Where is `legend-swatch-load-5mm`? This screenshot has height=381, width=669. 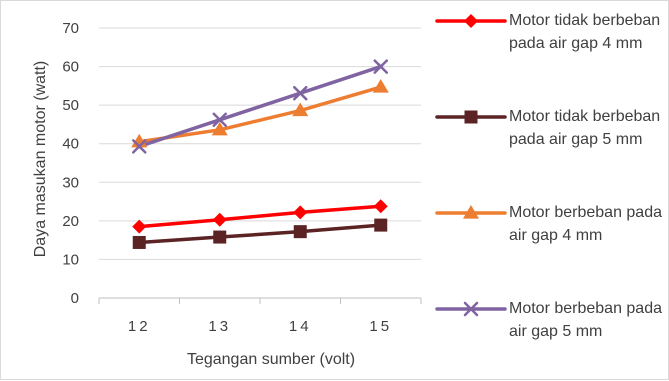
legend-swatch-load-5mm is located at coordinates (471, 309).